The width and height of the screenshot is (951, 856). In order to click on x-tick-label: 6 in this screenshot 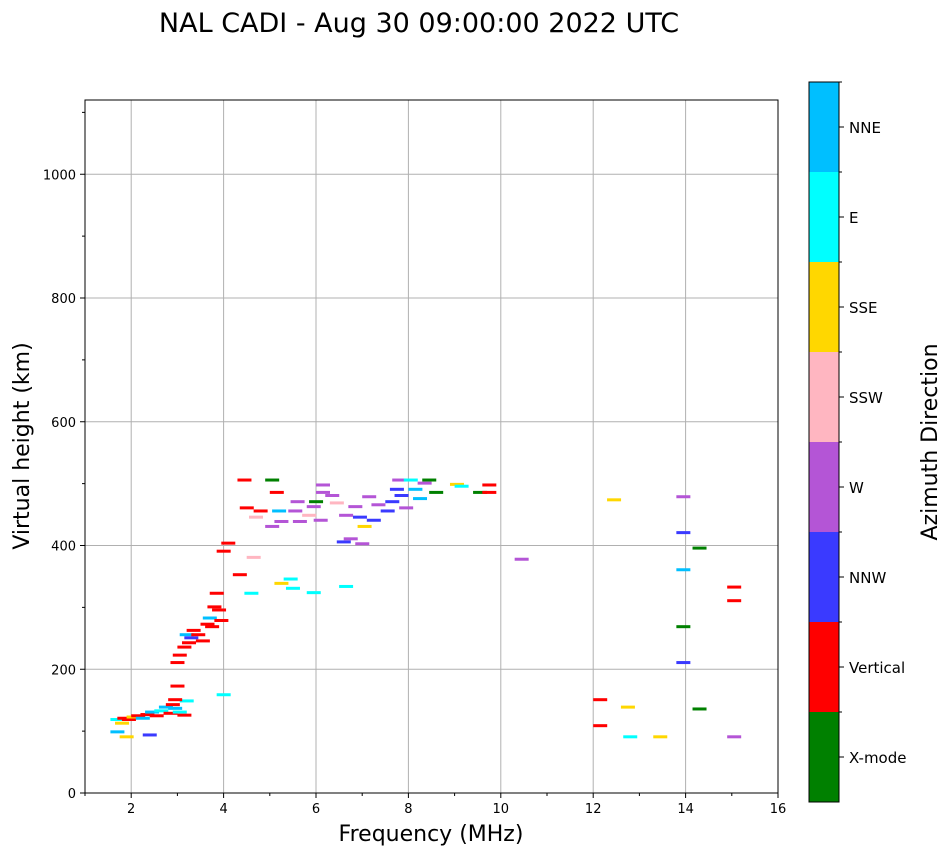, I will do `click(316, 809)`.